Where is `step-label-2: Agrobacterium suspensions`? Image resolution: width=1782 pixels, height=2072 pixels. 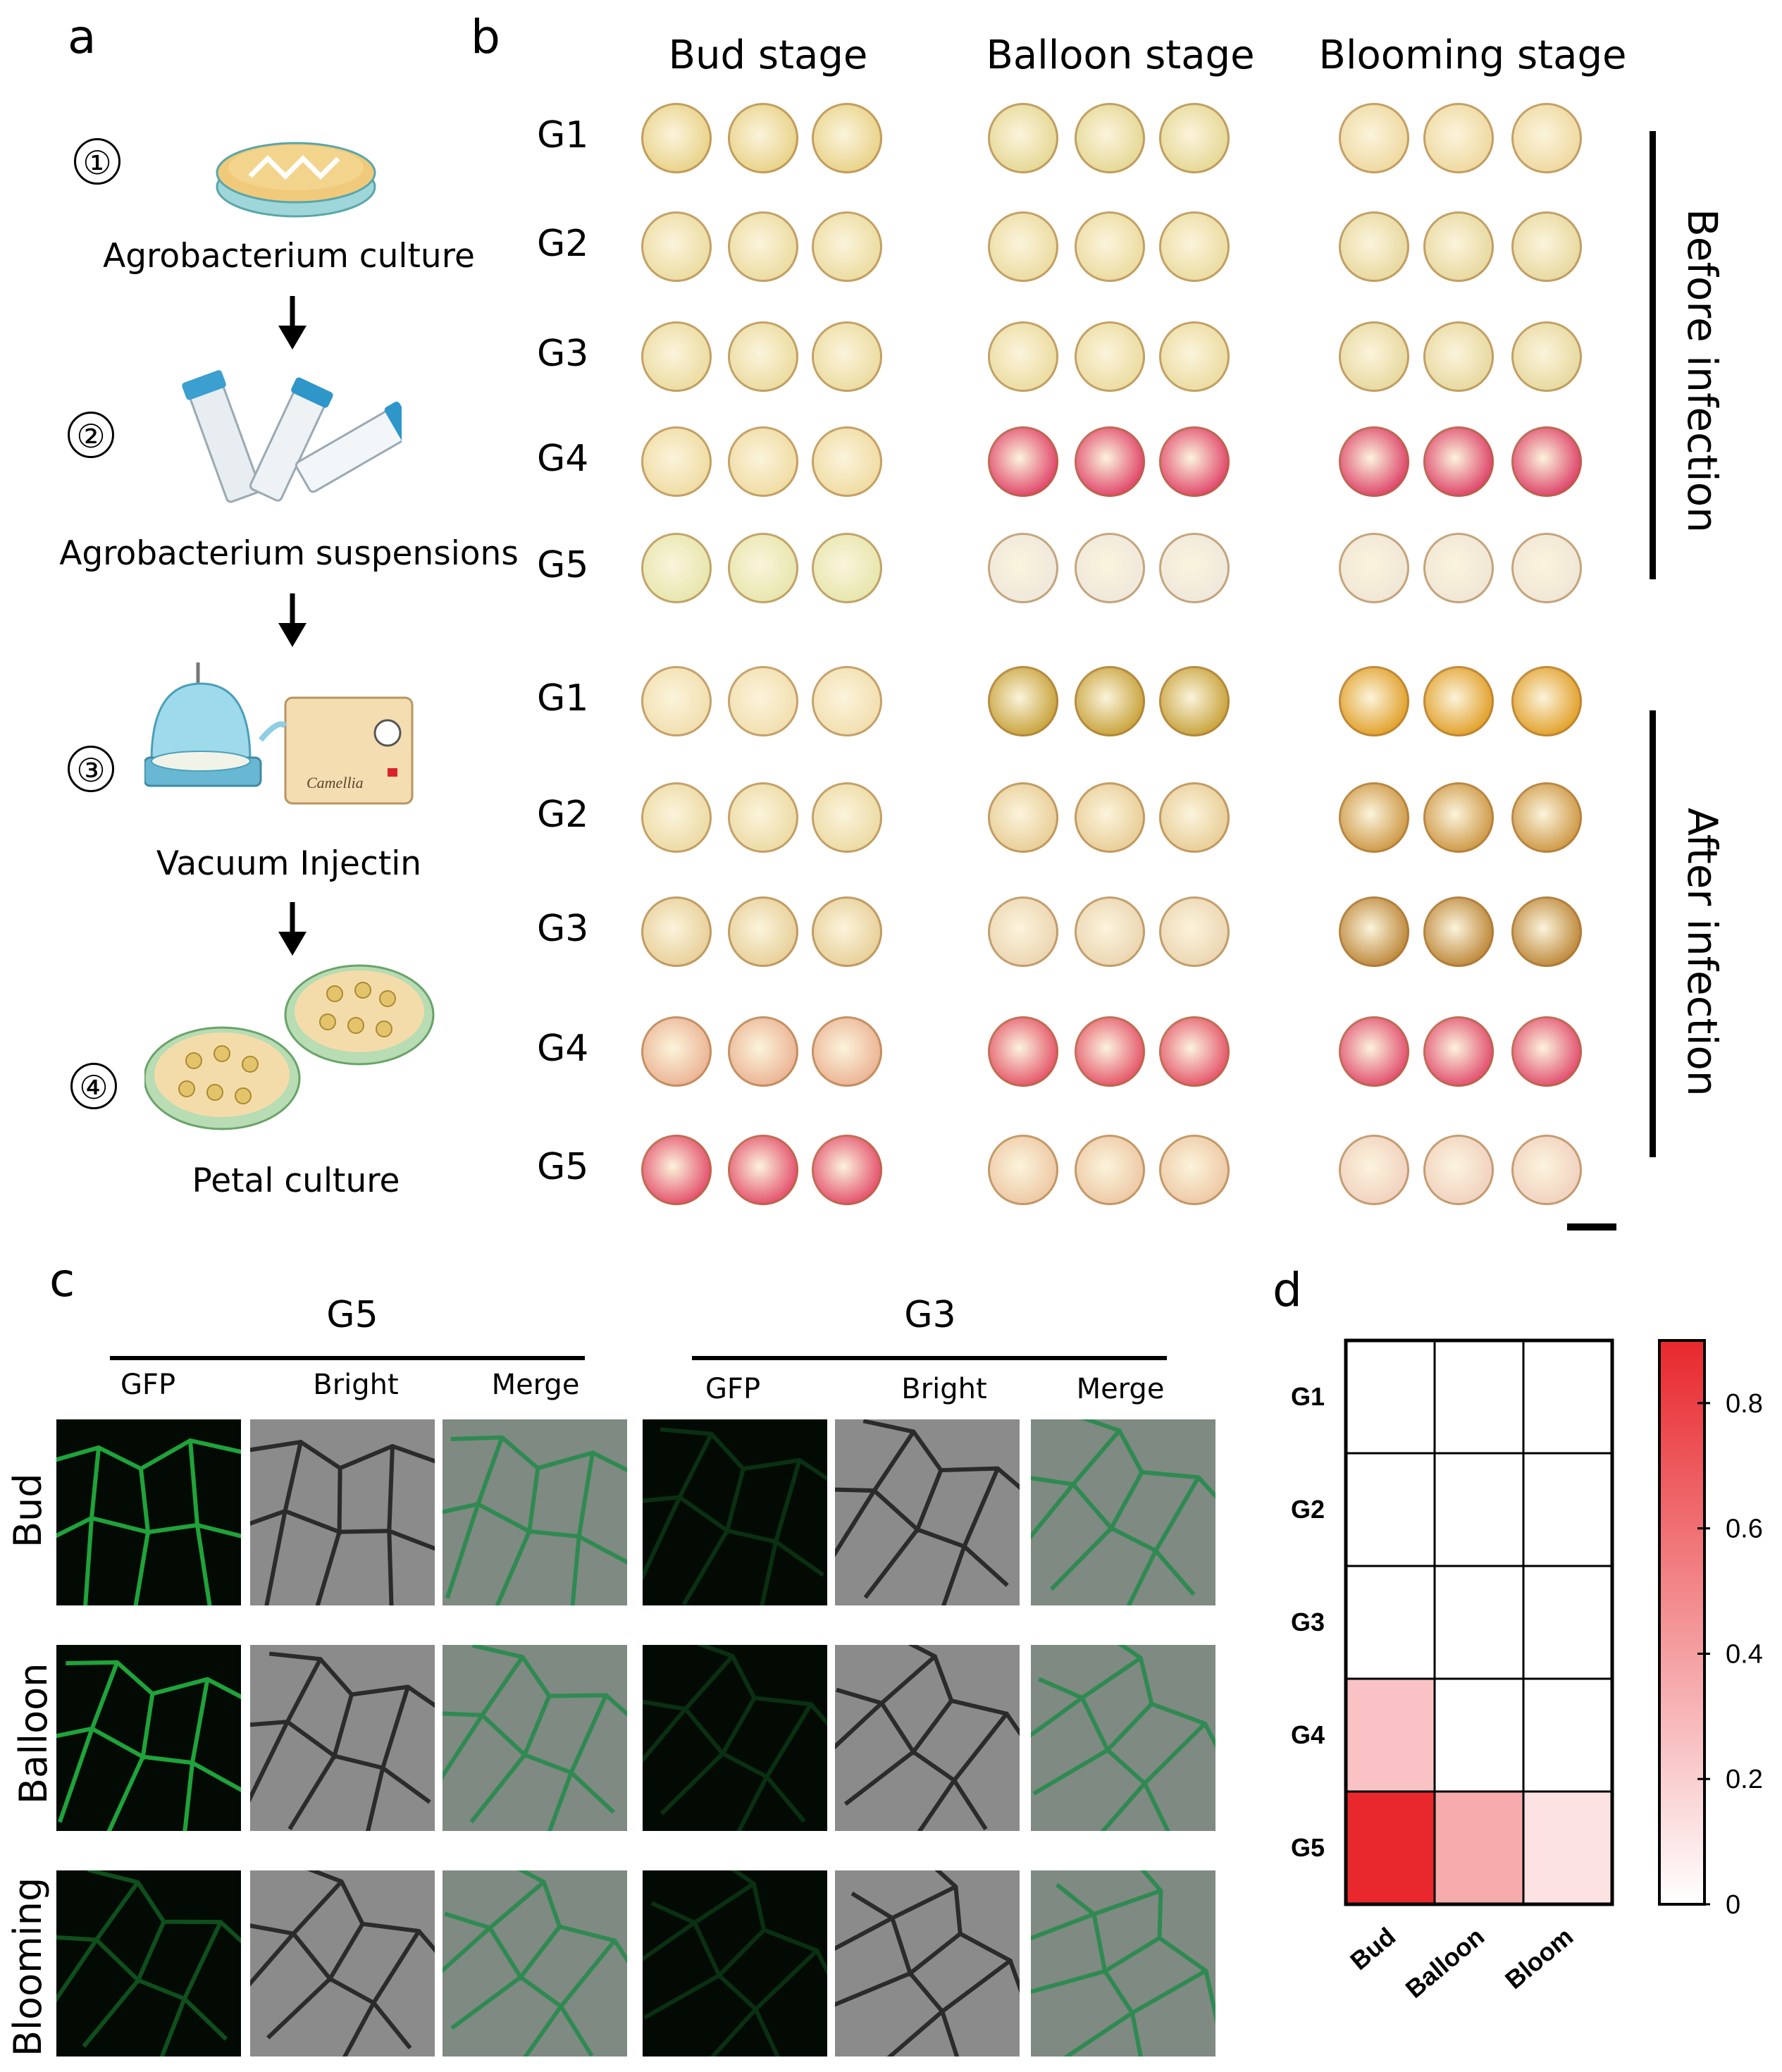
step-label-2: Agrobacterium suspensions is located at coordinates (289, 553).